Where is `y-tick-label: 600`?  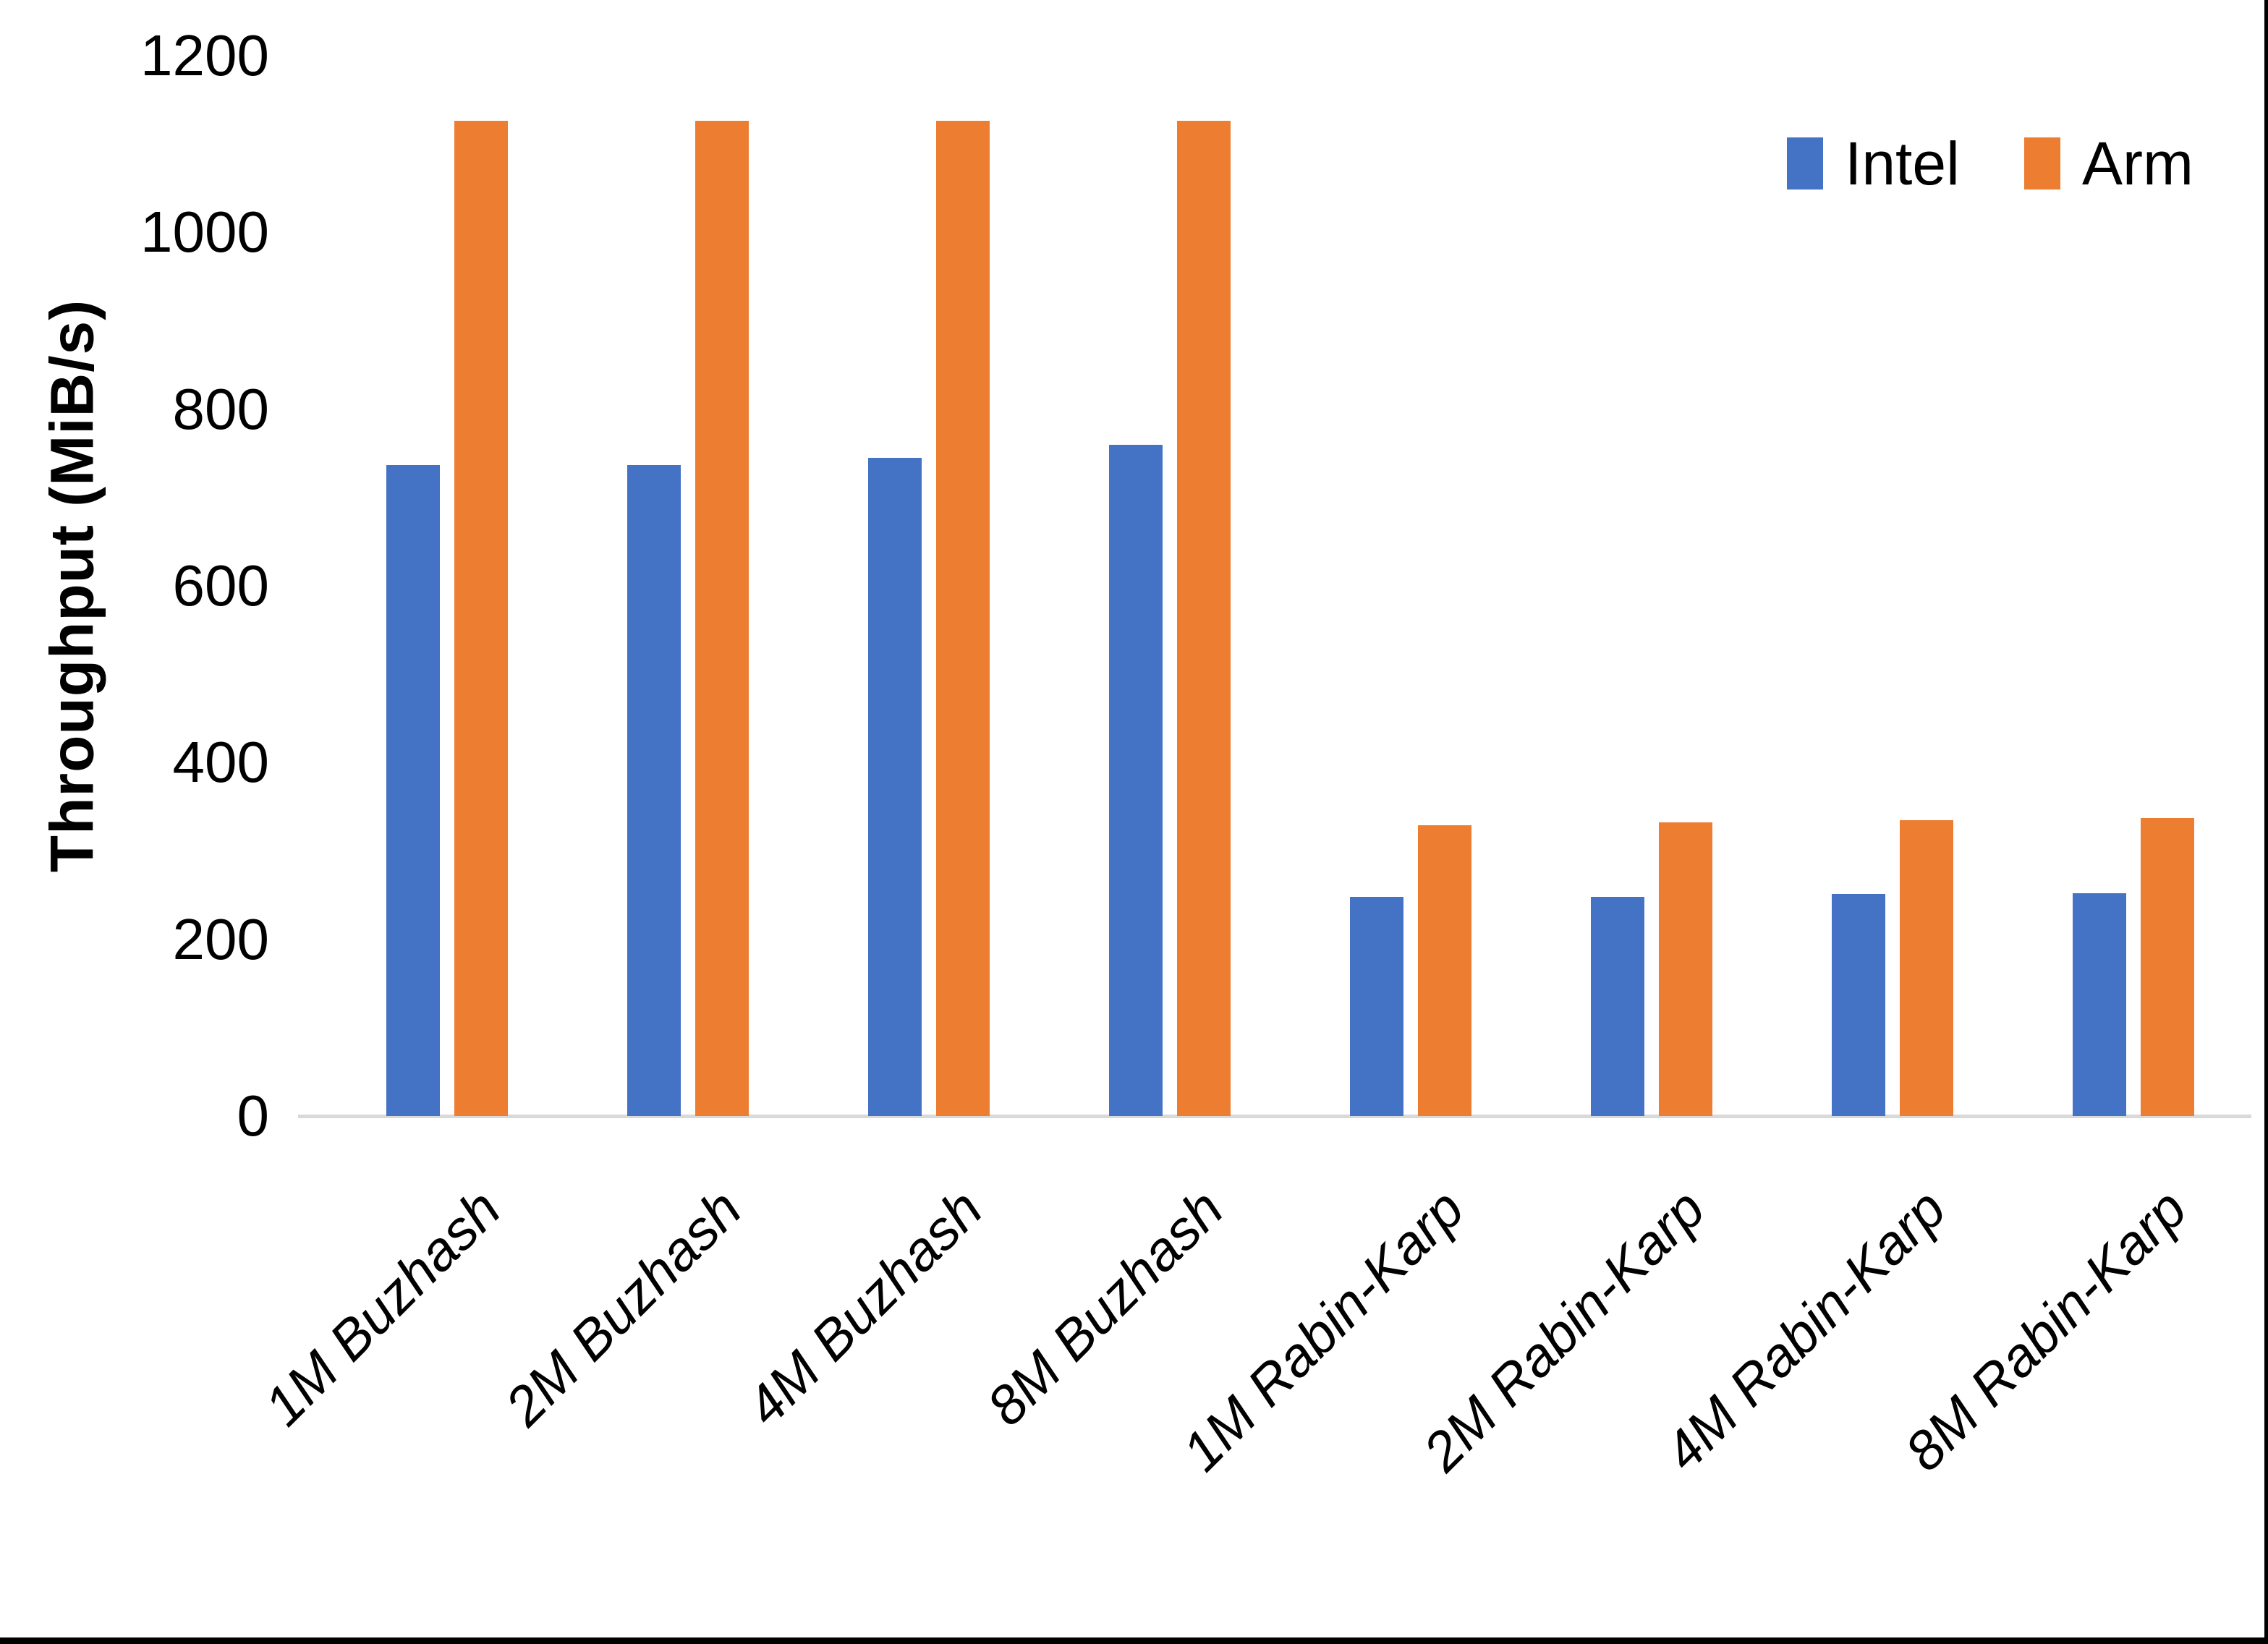
y-tick-label: 600 is located at coordinates (220, 585).